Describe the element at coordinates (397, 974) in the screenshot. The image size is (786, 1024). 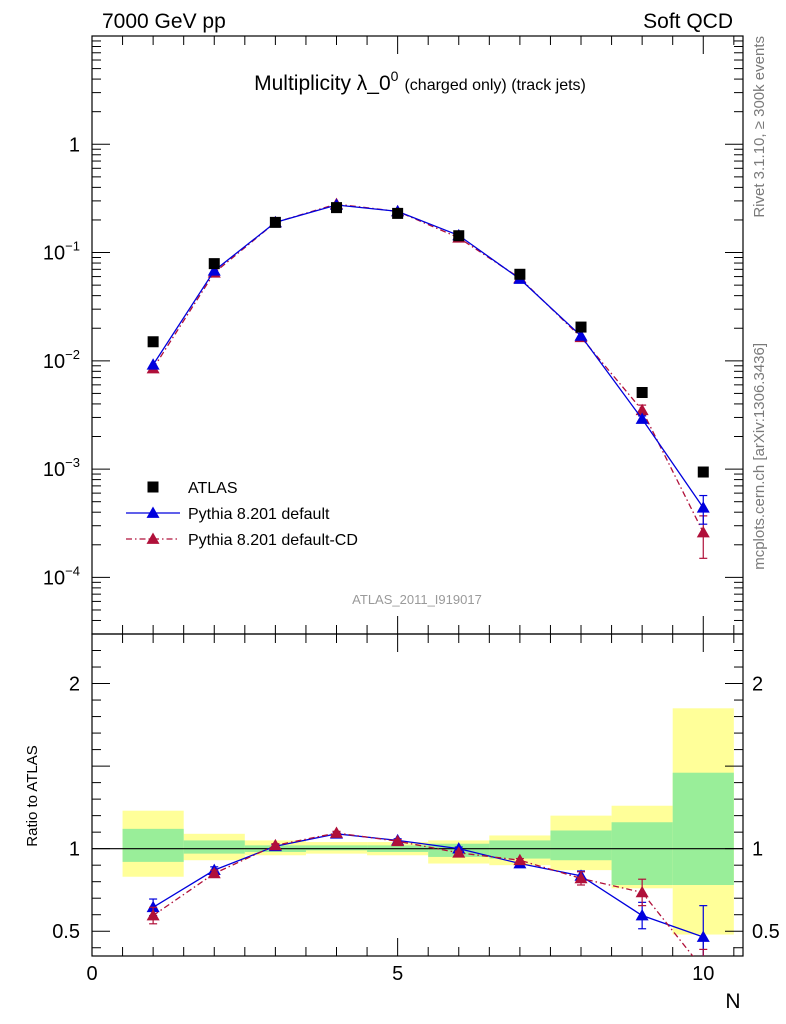
I see `x-tick-label: 5` at that location.